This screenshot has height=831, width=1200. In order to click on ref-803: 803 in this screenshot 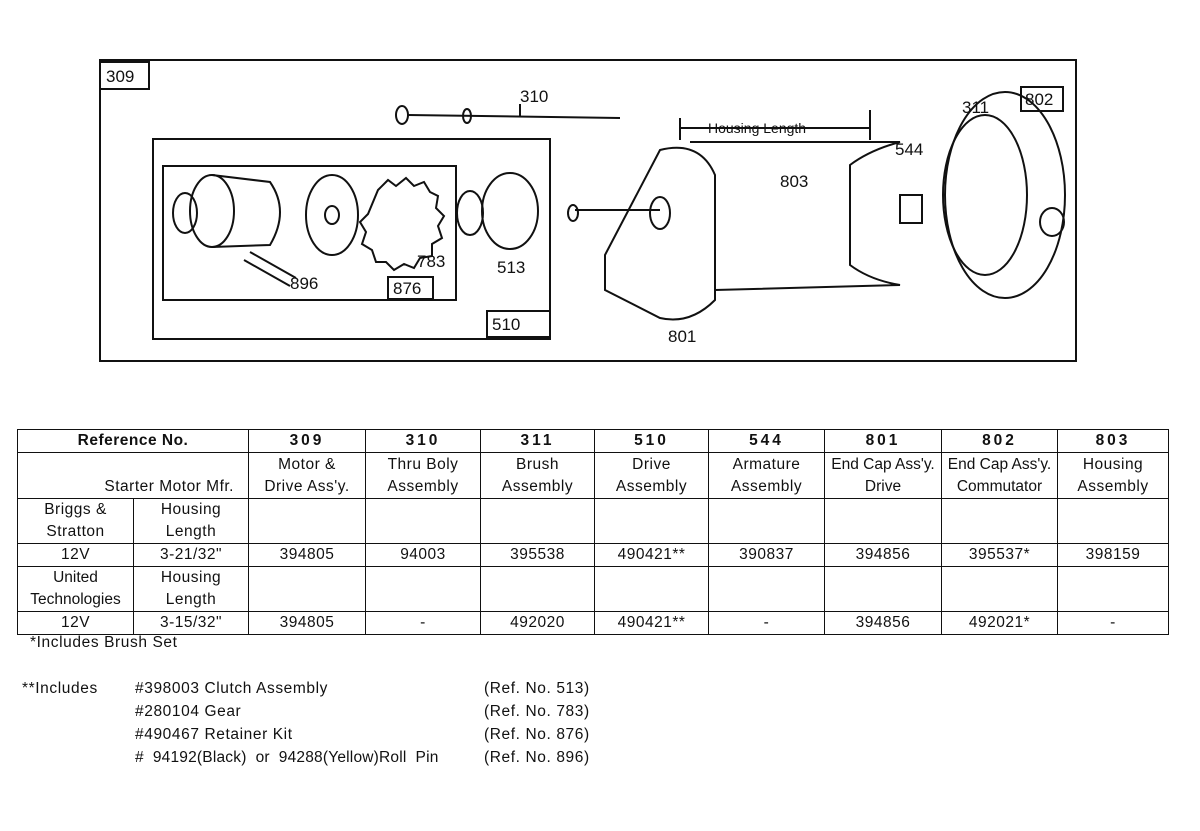, I will do `click(1113, 441)`.